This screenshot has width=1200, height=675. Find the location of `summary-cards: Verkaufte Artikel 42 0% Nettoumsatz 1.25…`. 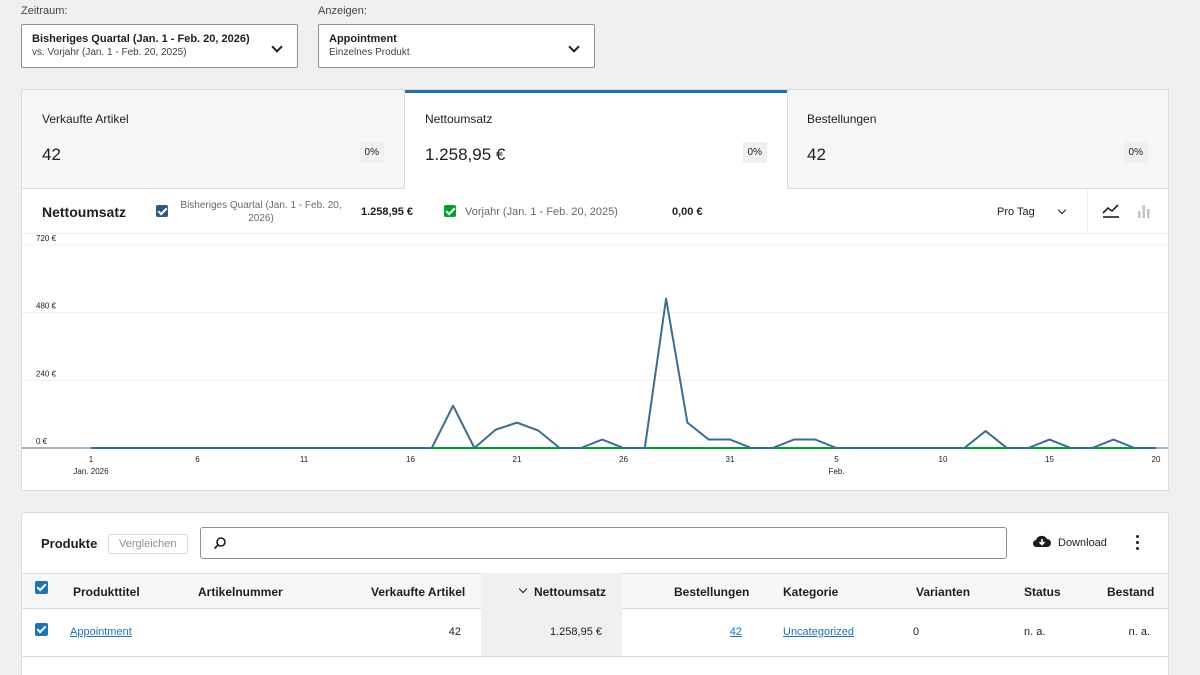

summary-cards: Verkaufte Artikel 42 0% Nettoumsatz 1.25… is located at coordinates (595, 139).